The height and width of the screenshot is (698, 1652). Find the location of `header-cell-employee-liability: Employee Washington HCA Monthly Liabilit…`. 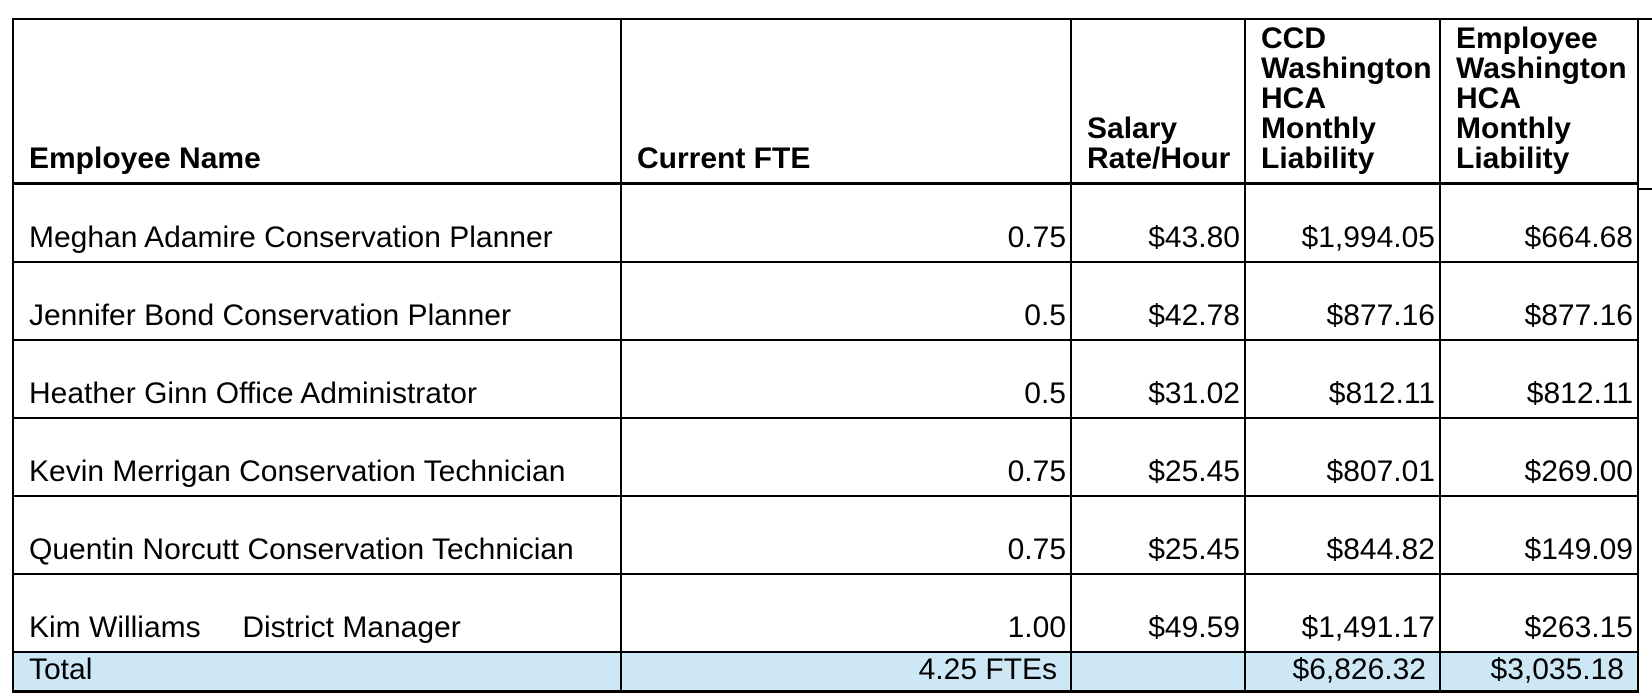

header-cell-employee-liability: Employee Washington HCA Monthly Liabilit… is located at coordinates (1539, 101).